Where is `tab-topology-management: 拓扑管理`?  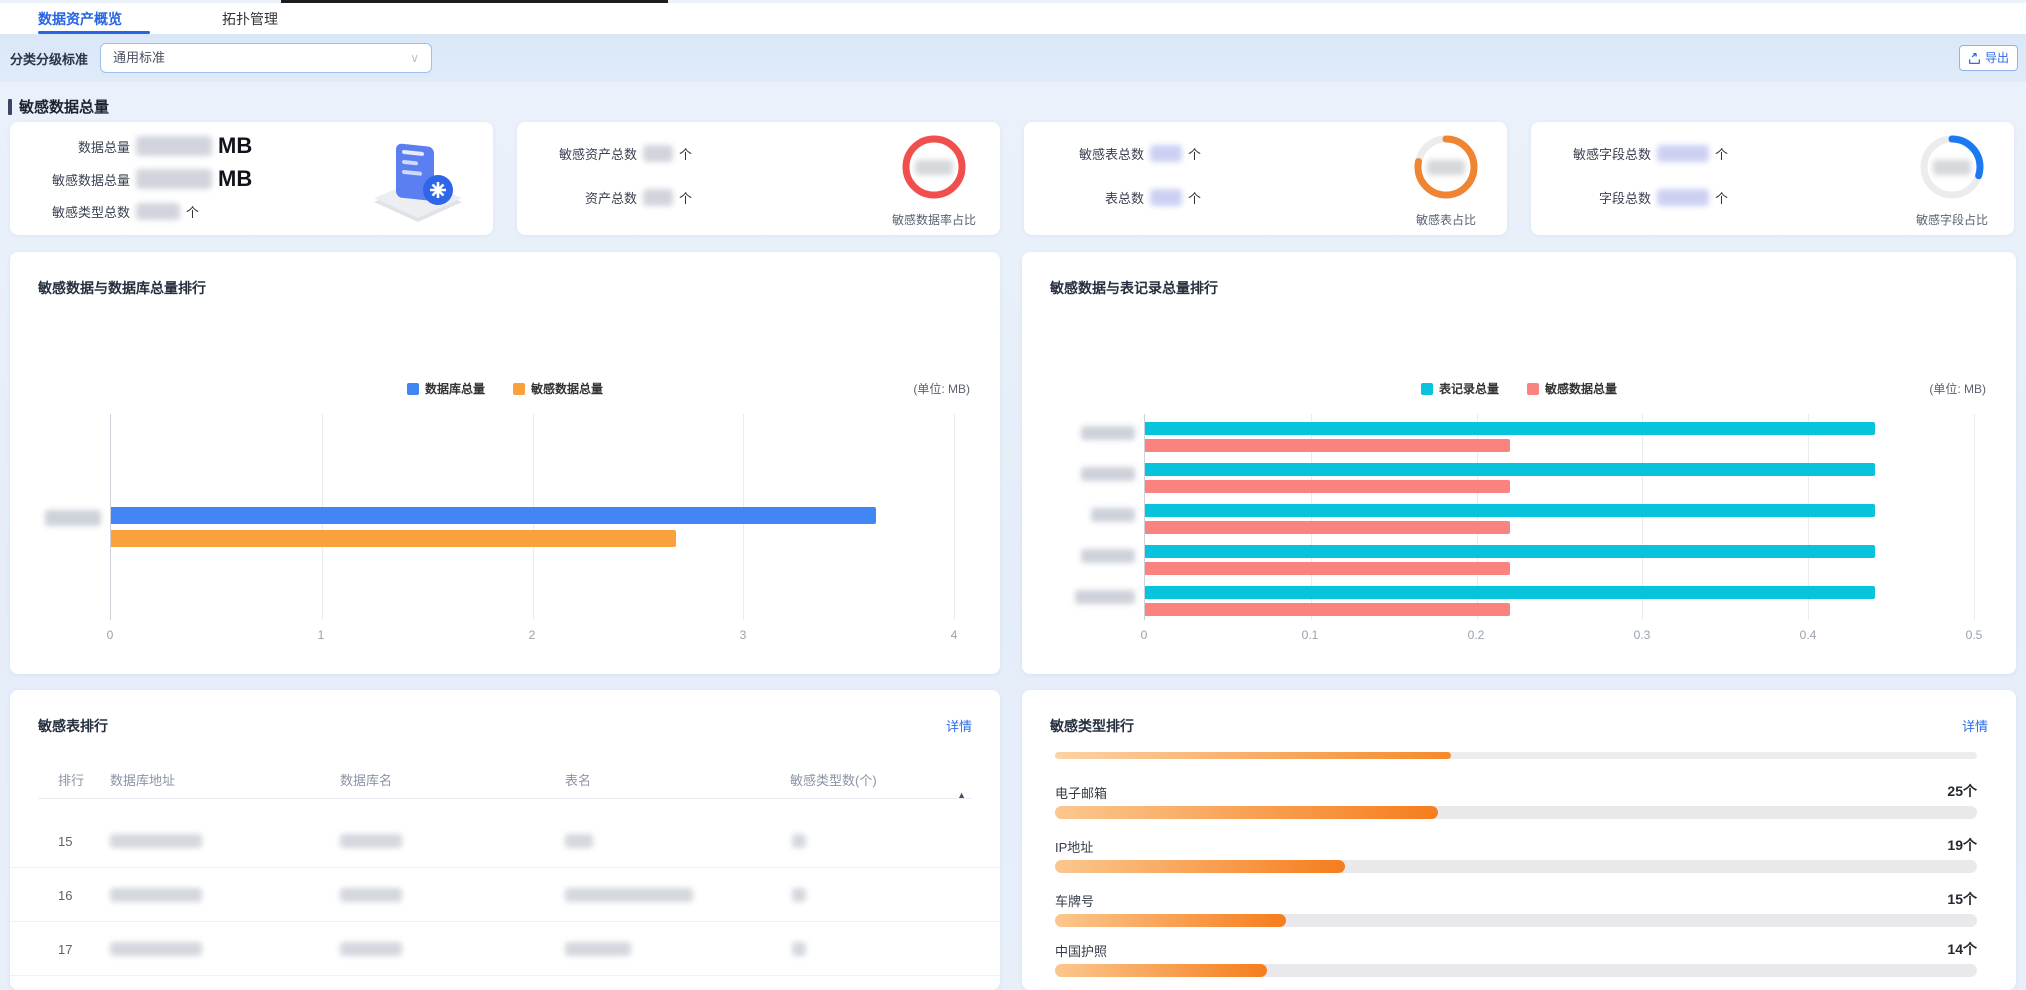 tab-topology-management: 拓扑管理 is located at coordinates (250, 19).